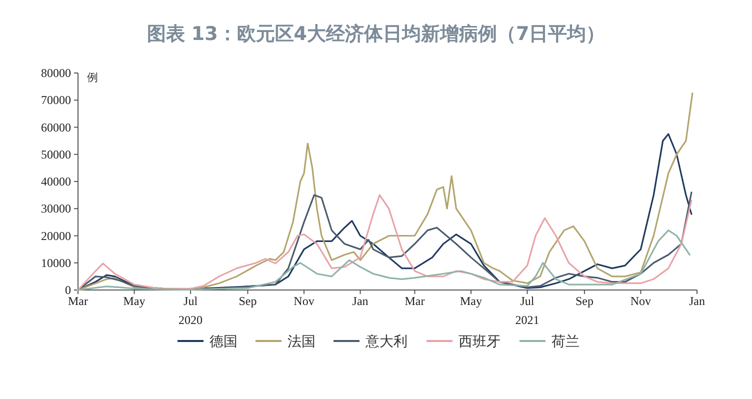 This screenshot has width=752, height=399. I want to click on legend-item: 意大利, so click(387, 342).